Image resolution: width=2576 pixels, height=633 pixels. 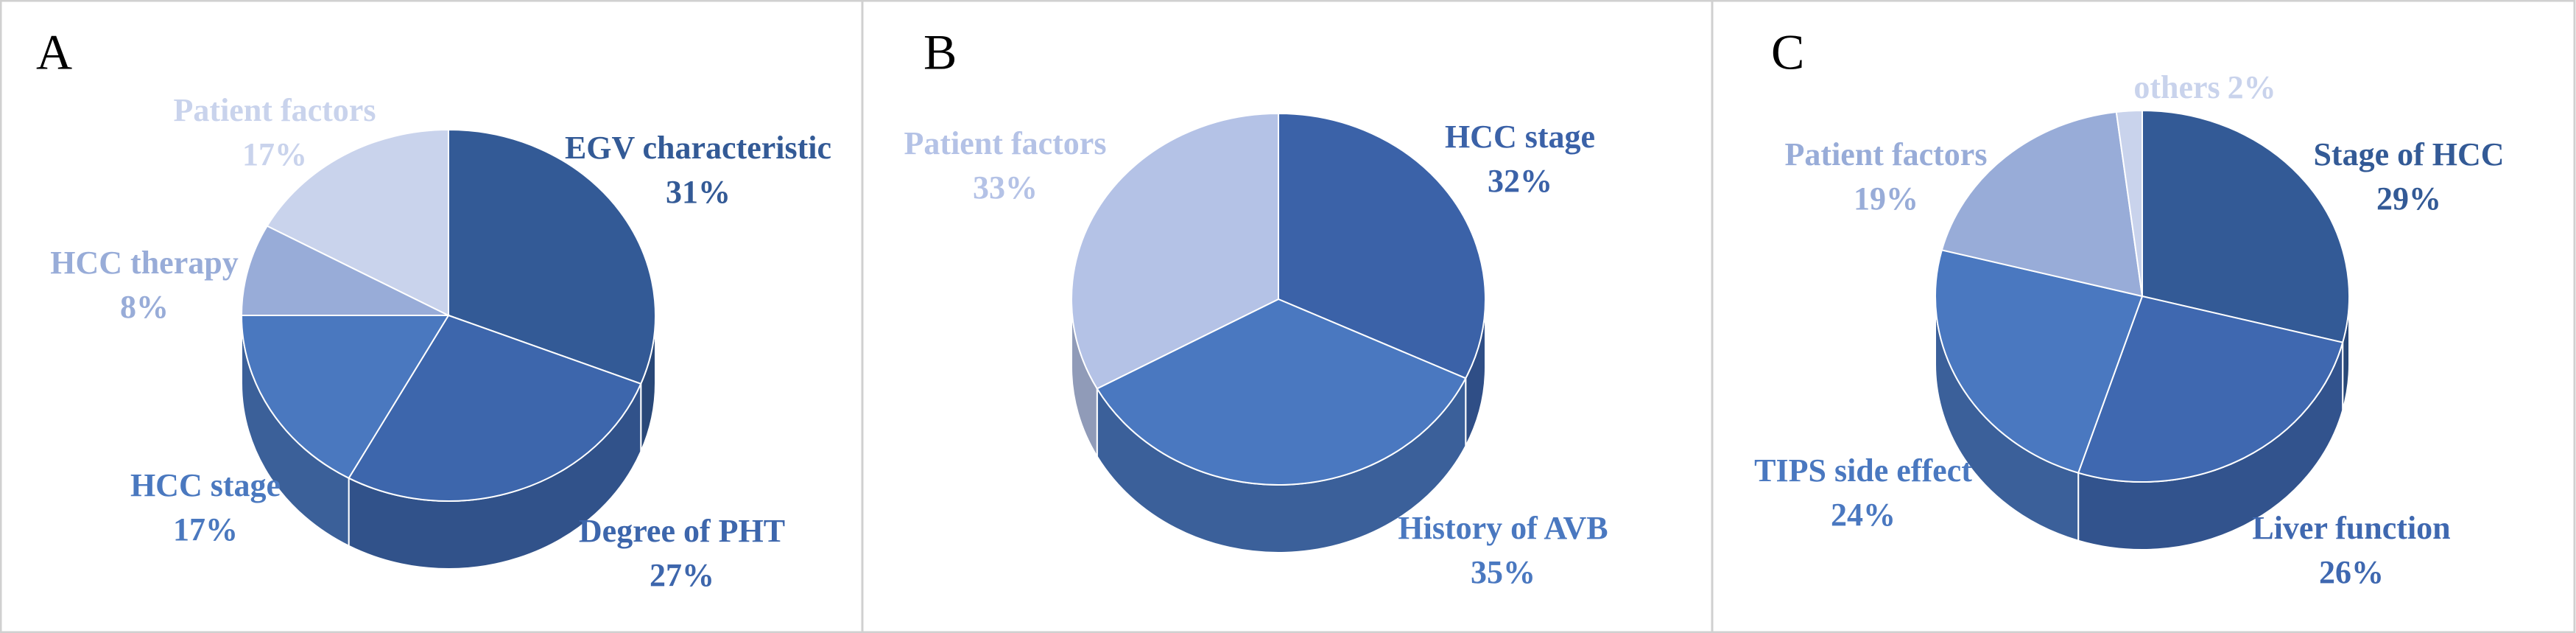 What do you see at coordinates (2351, 528) in the screenshot?
I see `category-label: Liver function` at bounding box center [2351, 528].